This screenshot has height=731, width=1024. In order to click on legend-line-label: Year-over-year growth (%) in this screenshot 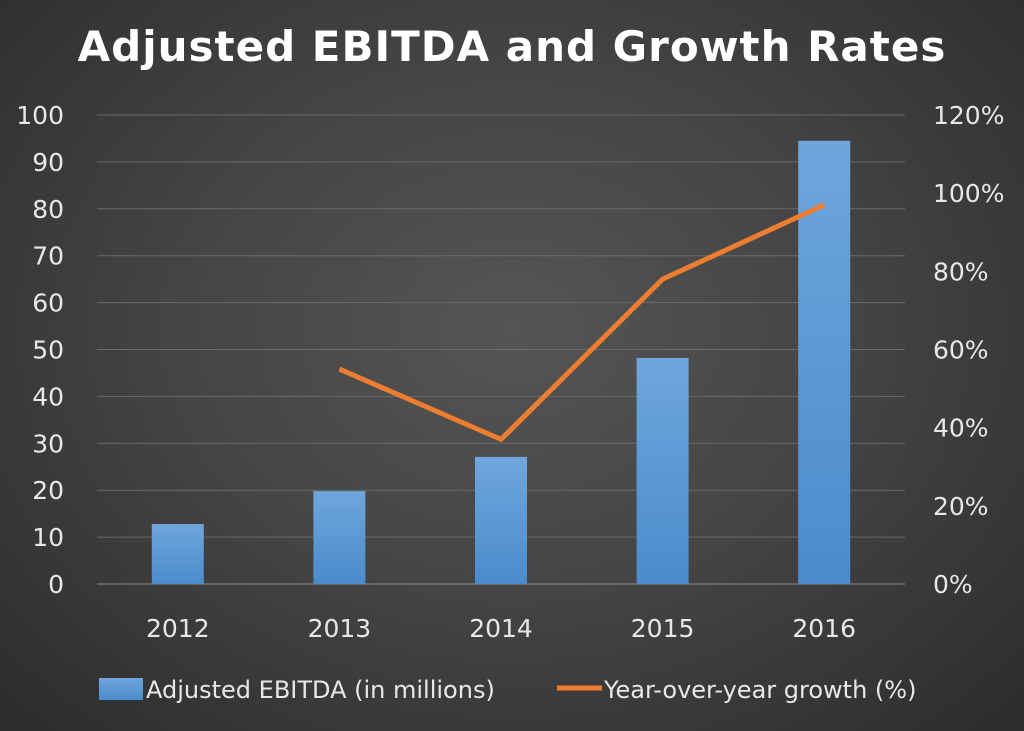, I will do `click(759, 690)`.